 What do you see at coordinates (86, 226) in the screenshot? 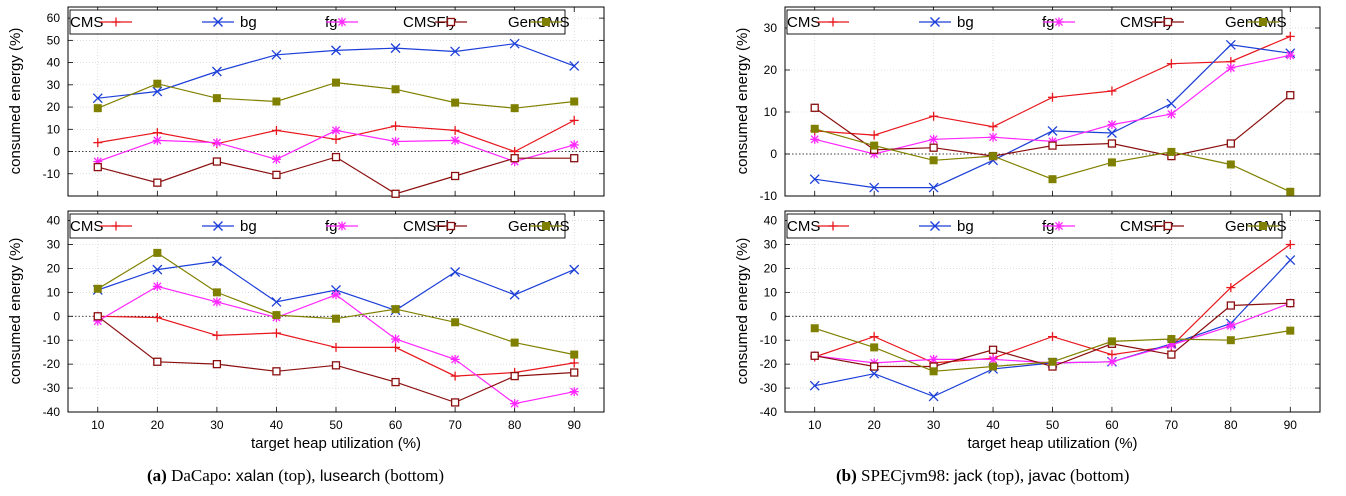
I see `panel-lusearch-legend-label-CMS: CMS` at bounding box center [86, 226].